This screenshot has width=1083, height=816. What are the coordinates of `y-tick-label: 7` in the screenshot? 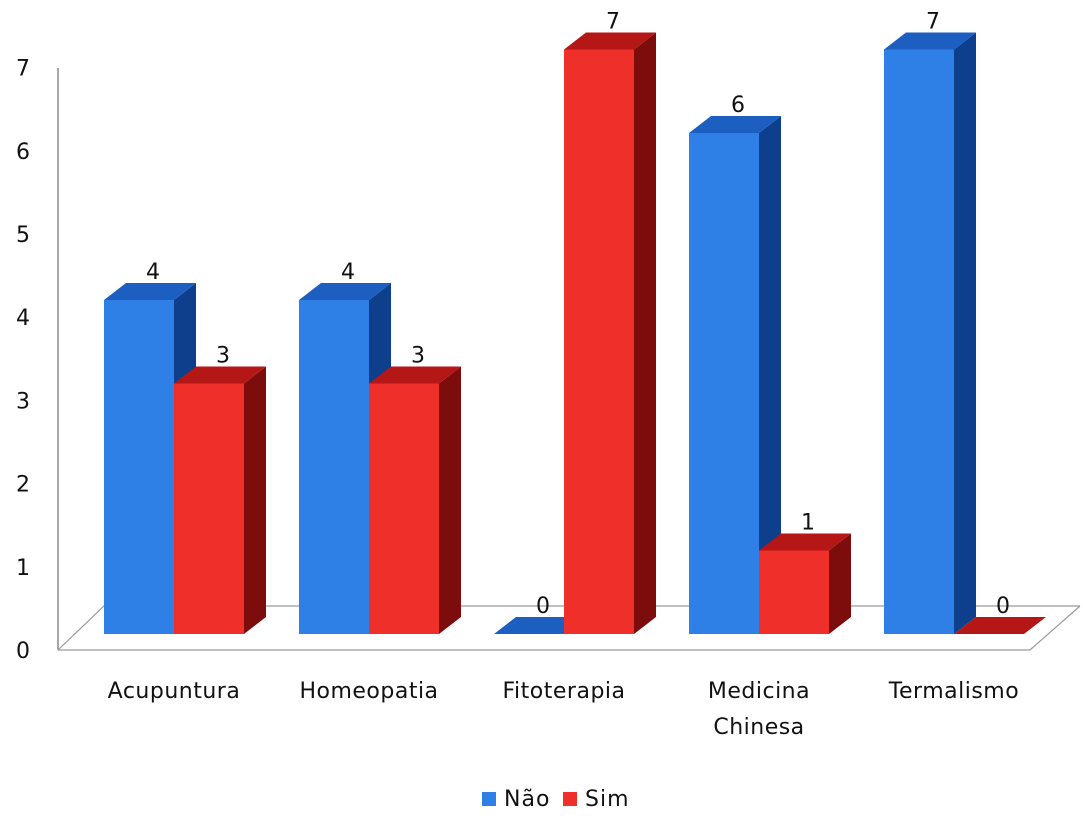 It's located at (23, 69).